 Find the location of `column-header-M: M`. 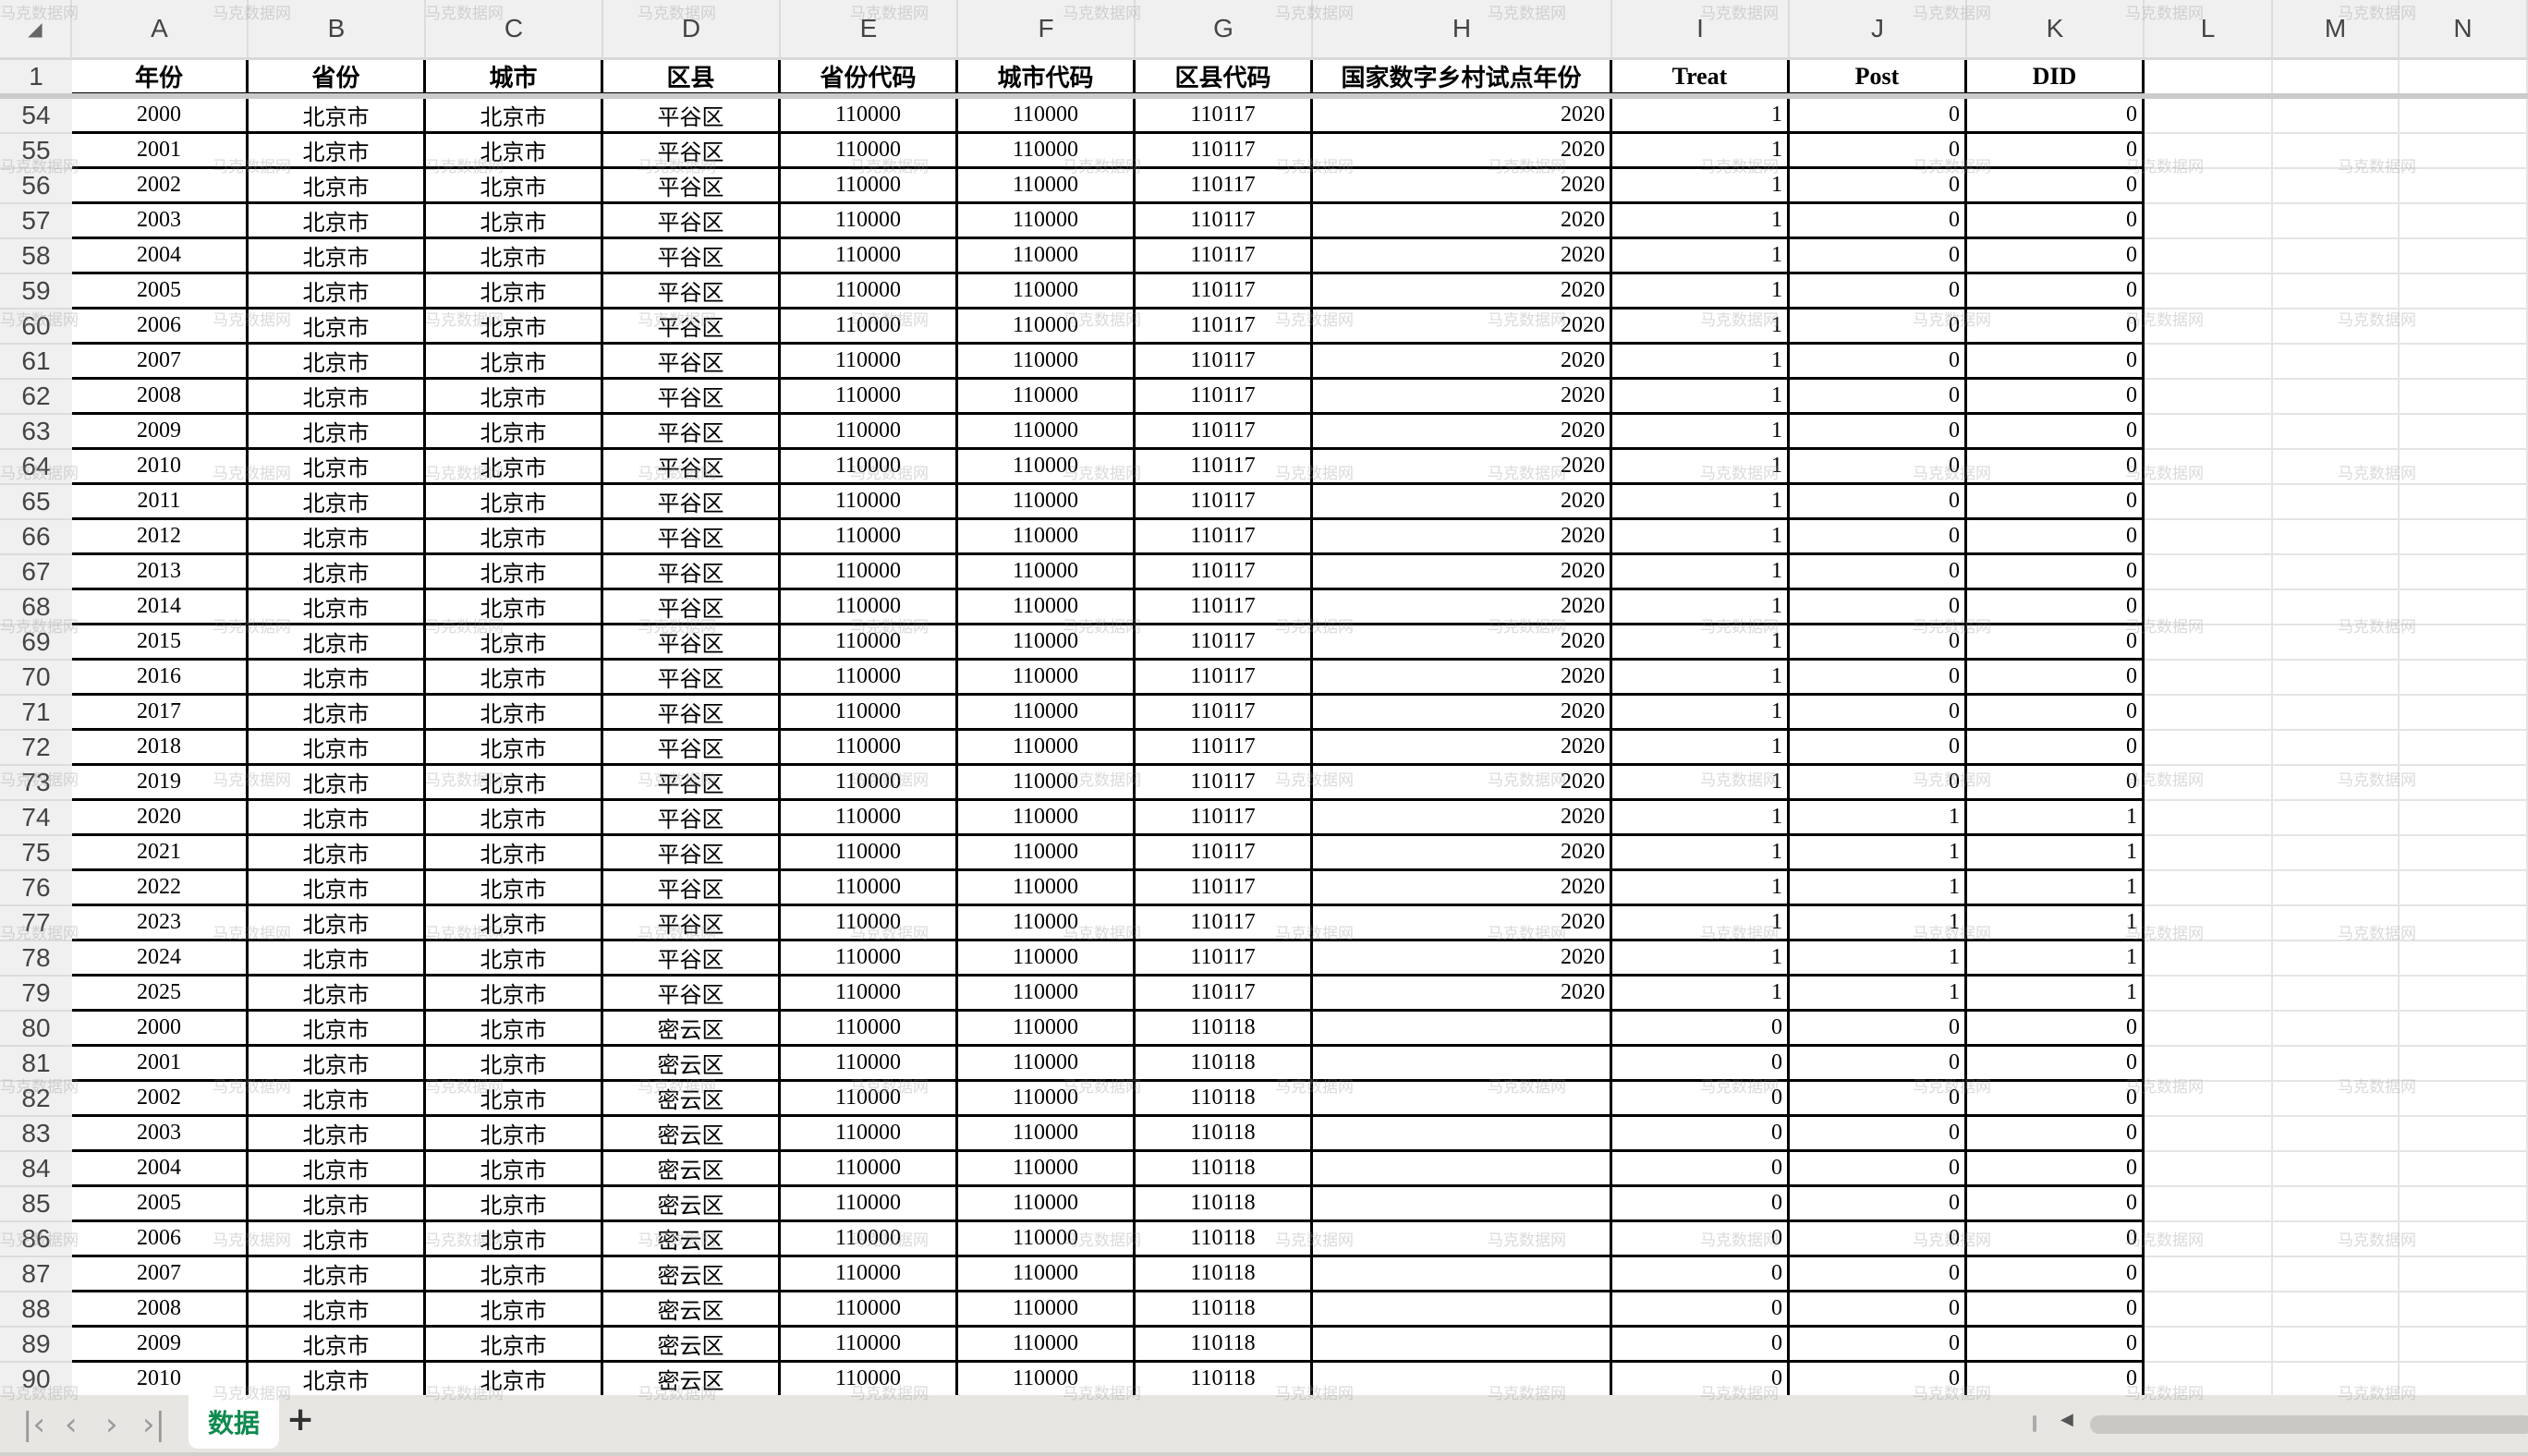

column-header-M: M is located at coordinates (2336, 30).